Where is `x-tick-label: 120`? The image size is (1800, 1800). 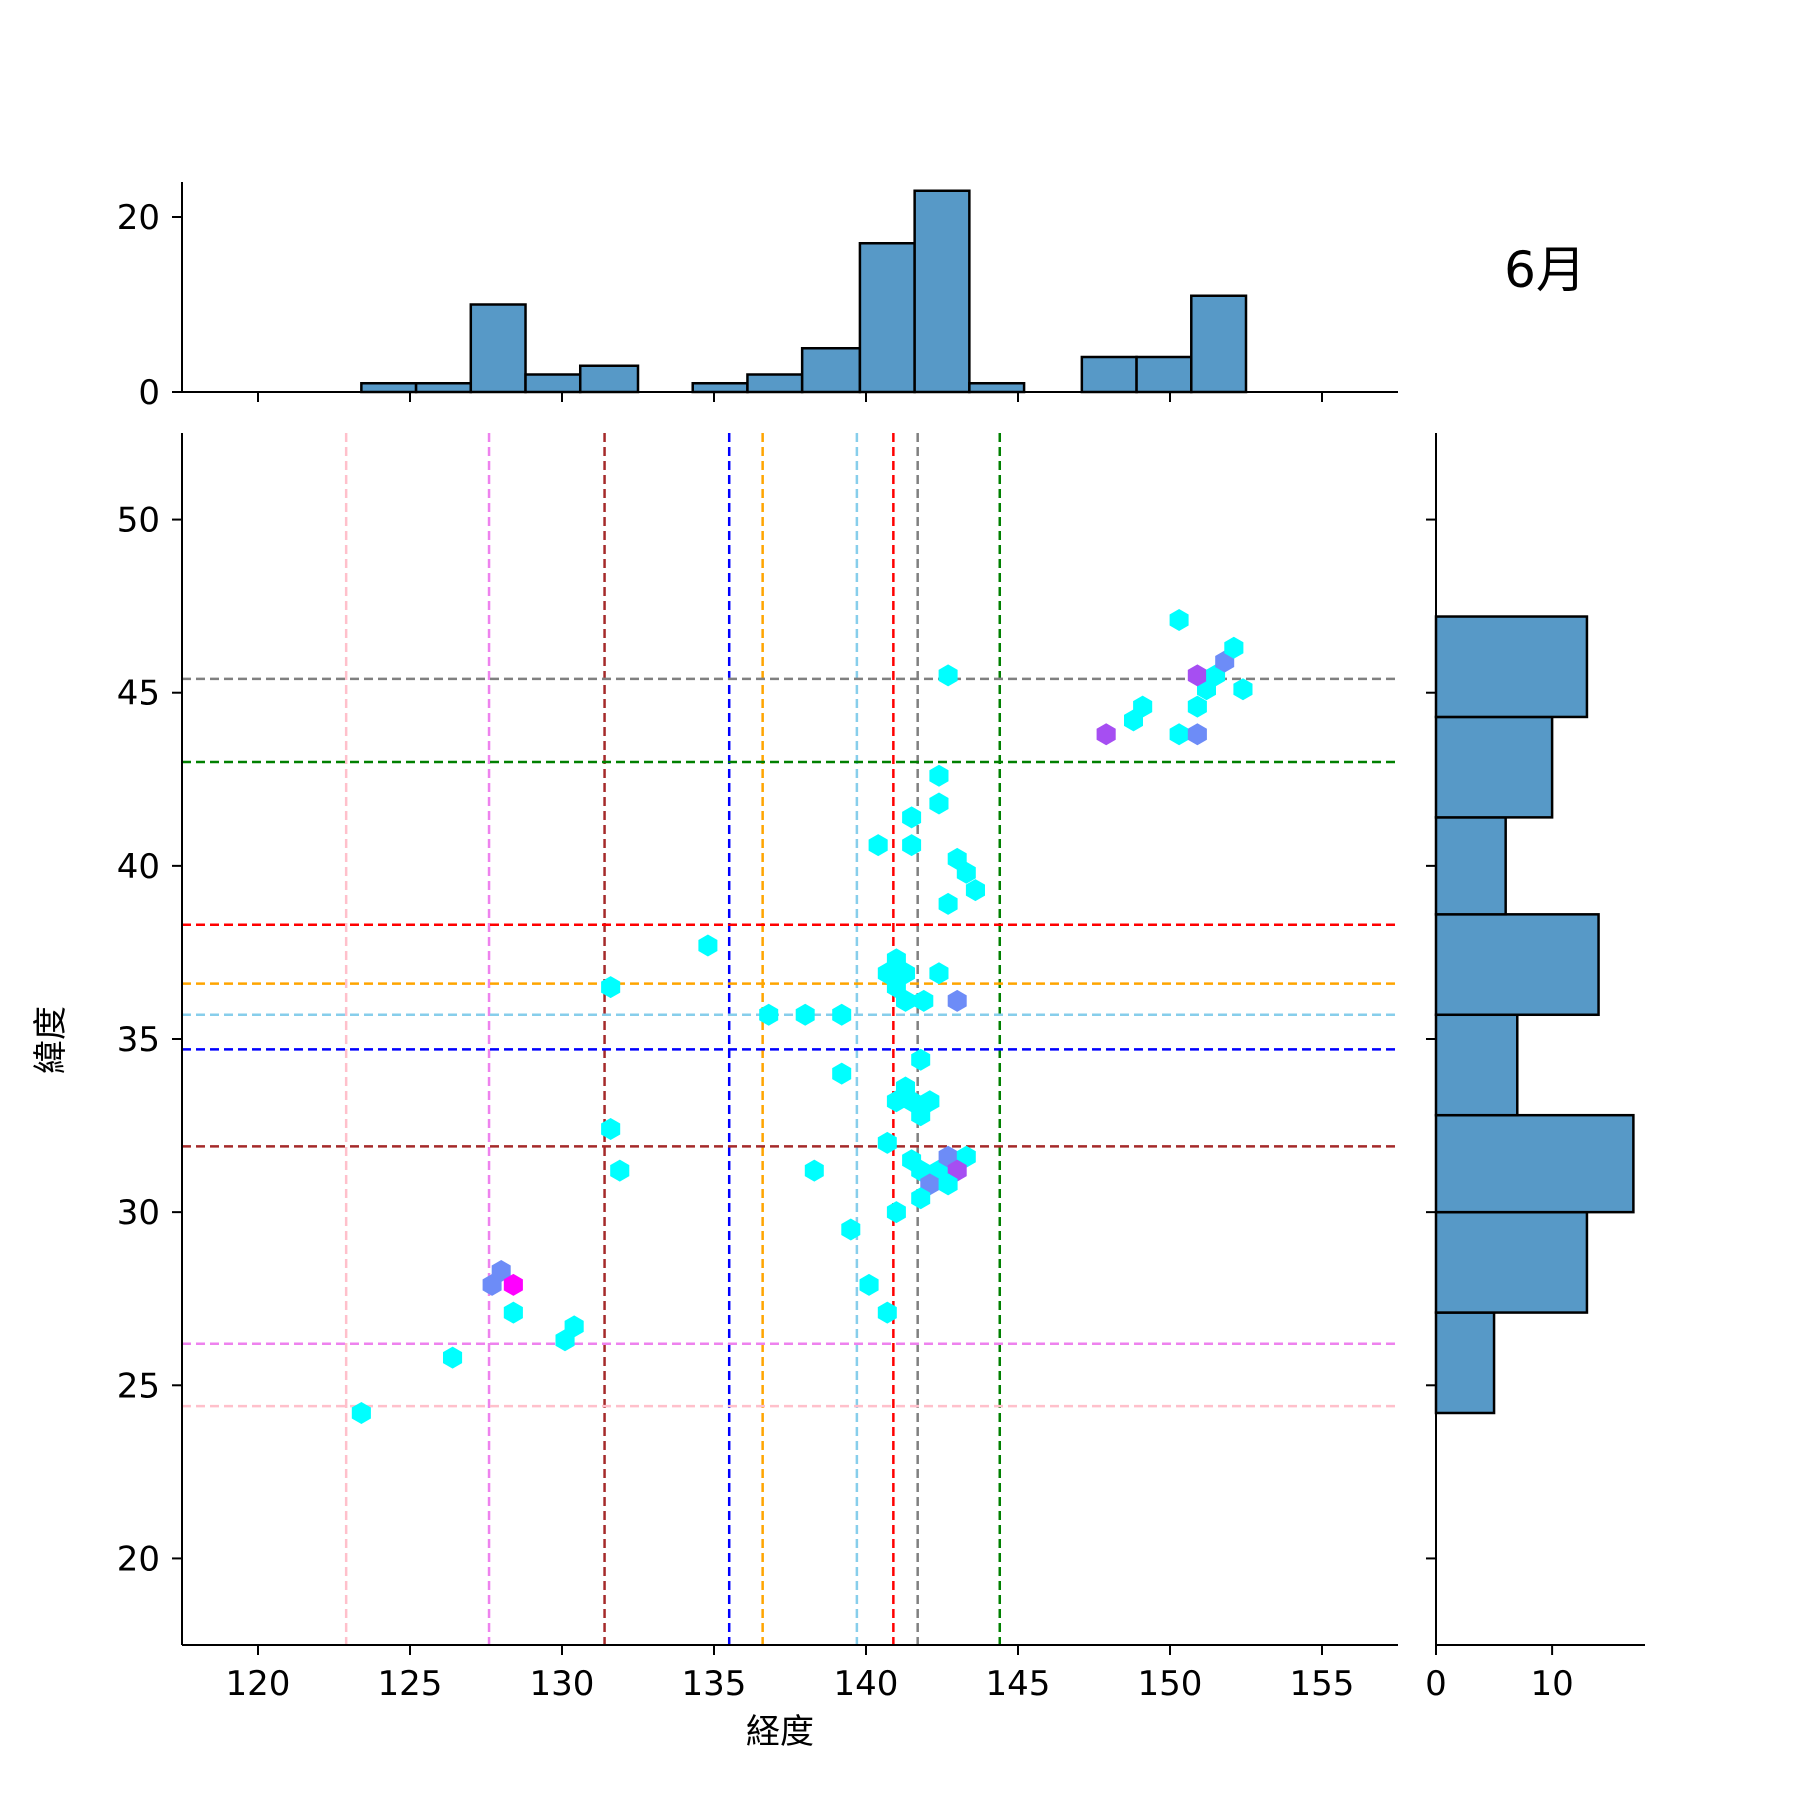
x-tick-label: 120 is located at coordinates (258, 1684).